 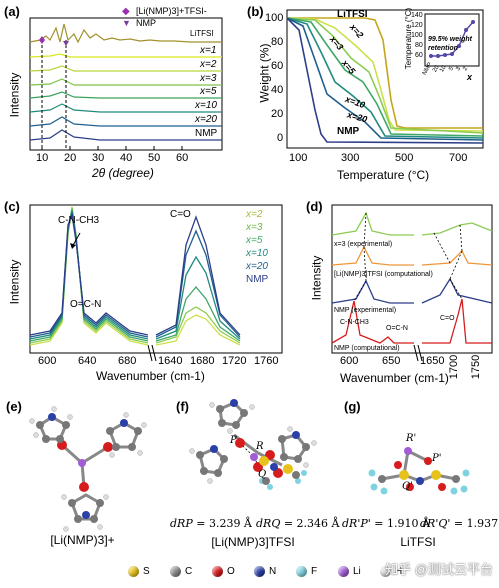 I want to click on atom-label: R', so click(x=411, y=438).